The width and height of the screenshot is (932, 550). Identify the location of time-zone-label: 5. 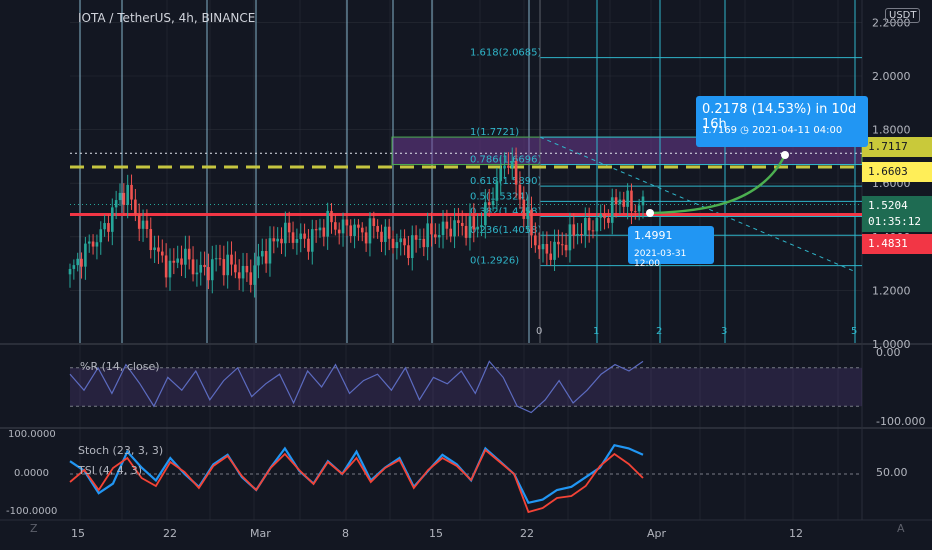
(854, 331).